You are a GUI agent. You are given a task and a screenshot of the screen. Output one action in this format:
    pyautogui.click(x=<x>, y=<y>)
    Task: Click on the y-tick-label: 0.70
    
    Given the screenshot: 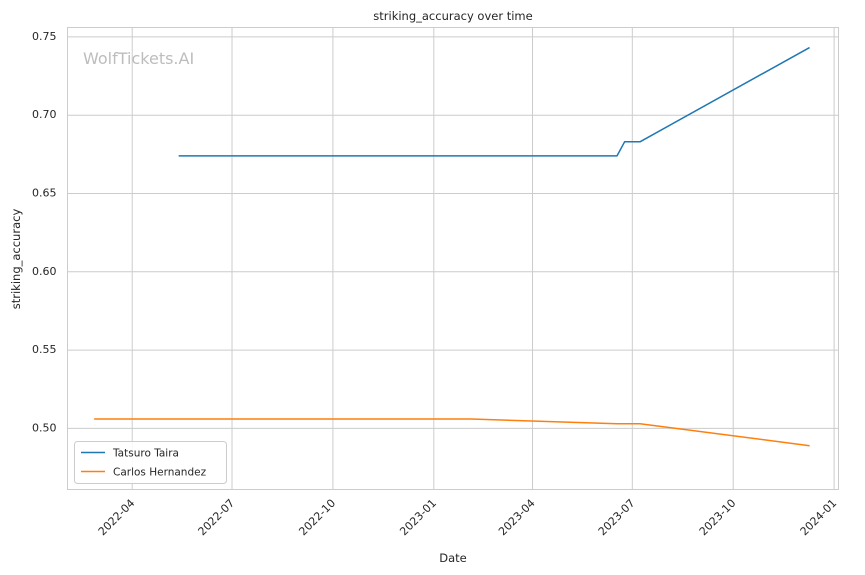 What is the action you would take?
    pyautogui.click(x=44, y=114)
    